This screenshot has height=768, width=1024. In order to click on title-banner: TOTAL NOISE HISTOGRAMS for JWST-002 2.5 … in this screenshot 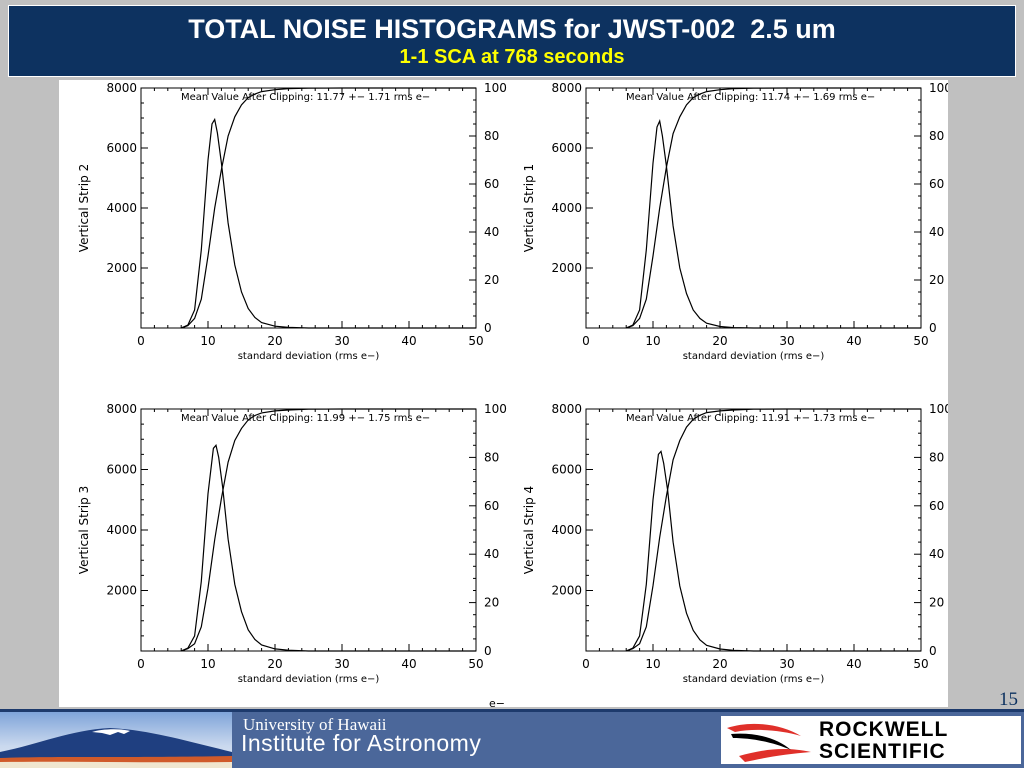, I will do `click(512, 41)`.